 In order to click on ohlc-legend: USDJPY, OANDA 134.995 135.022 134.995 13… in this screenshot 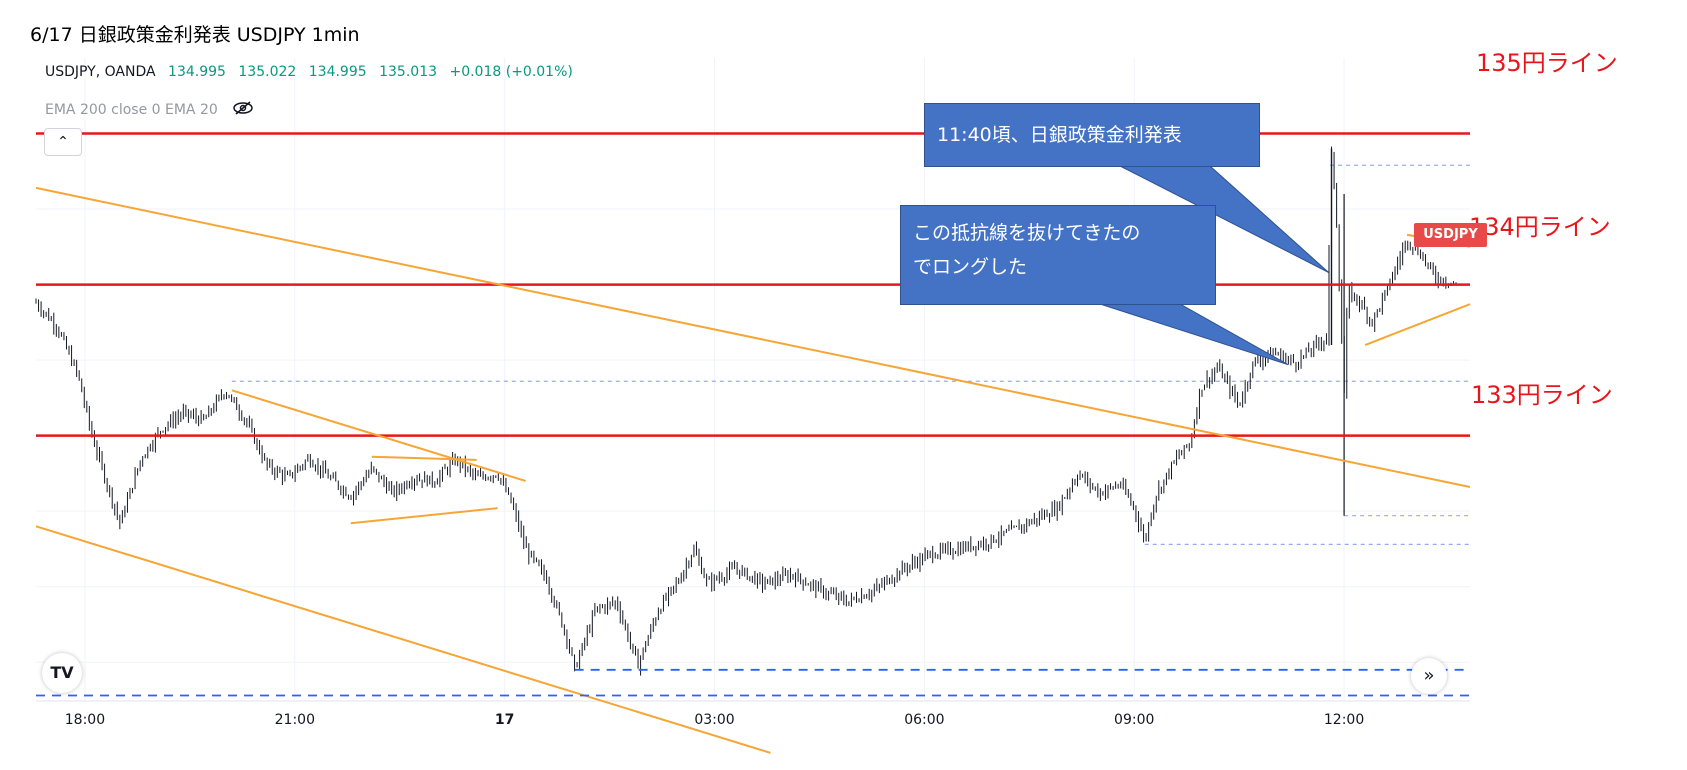, I will do `click(313, 72)`.